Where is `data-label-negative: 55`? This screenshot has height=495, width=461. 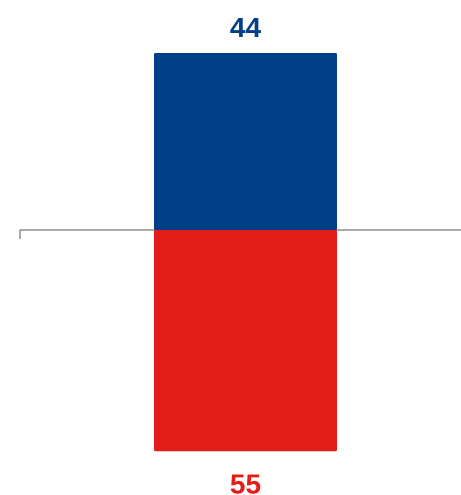
data-label-negative: 55 is located at coordinates (245, 481).